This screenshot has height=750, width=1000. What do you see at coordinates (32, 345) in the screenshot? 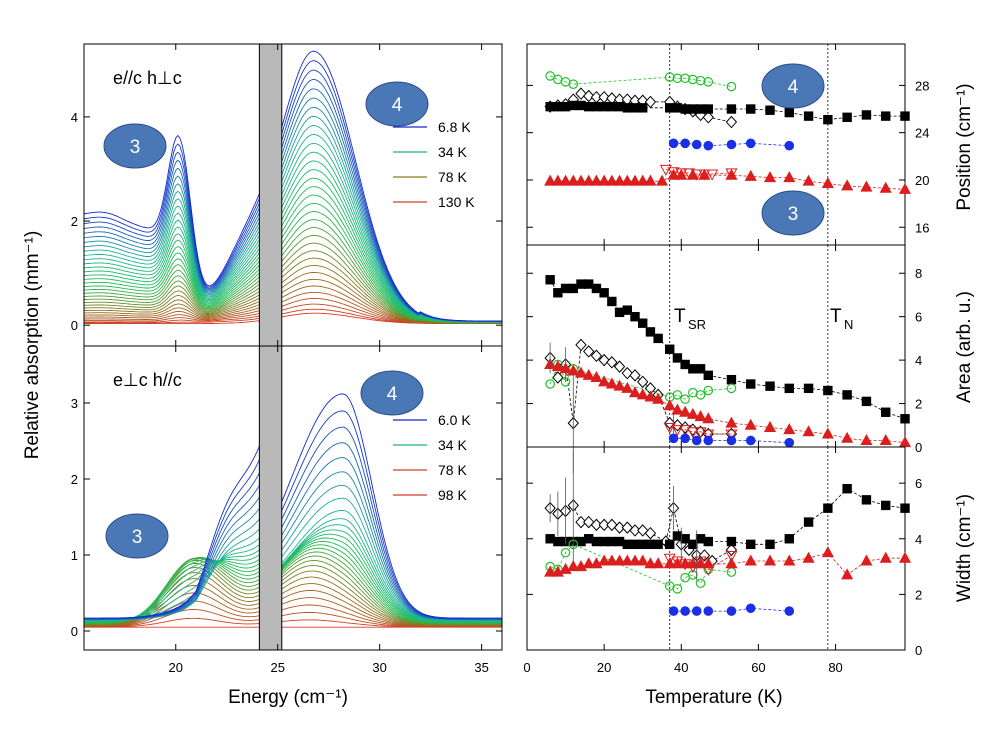
I see `y-axis-label-absorption: Relative absorption (mm⁻¹)` at bounding box center [32, 345].